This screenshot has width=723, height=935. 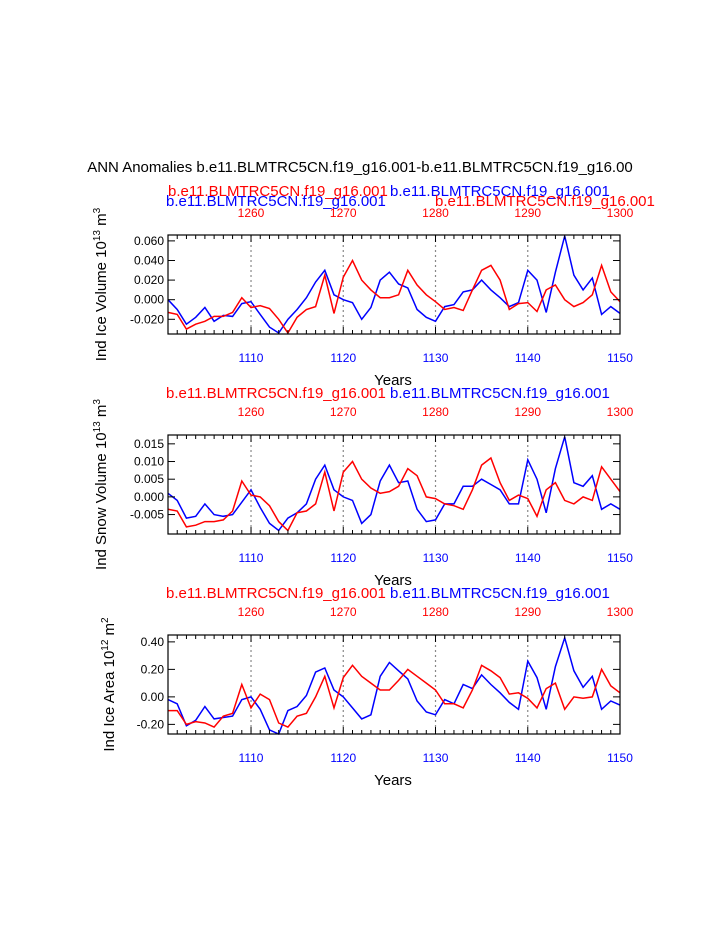 I want to click on y-axis-title-main: Ind Snow Volume 10, so click(x=101, y=501).